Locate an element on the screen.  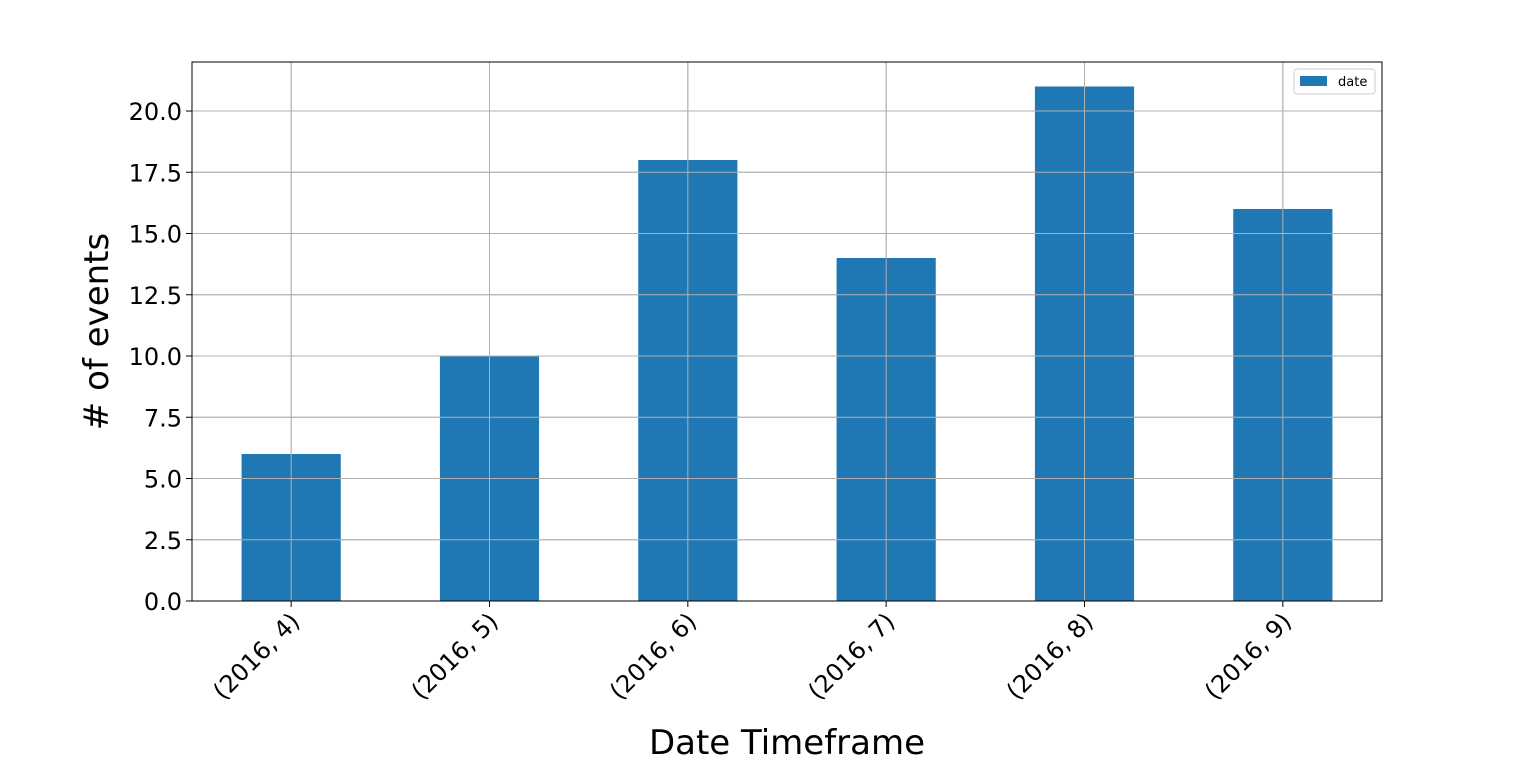
y-tick-label: 7.5 is located at coordinates (163, 418).